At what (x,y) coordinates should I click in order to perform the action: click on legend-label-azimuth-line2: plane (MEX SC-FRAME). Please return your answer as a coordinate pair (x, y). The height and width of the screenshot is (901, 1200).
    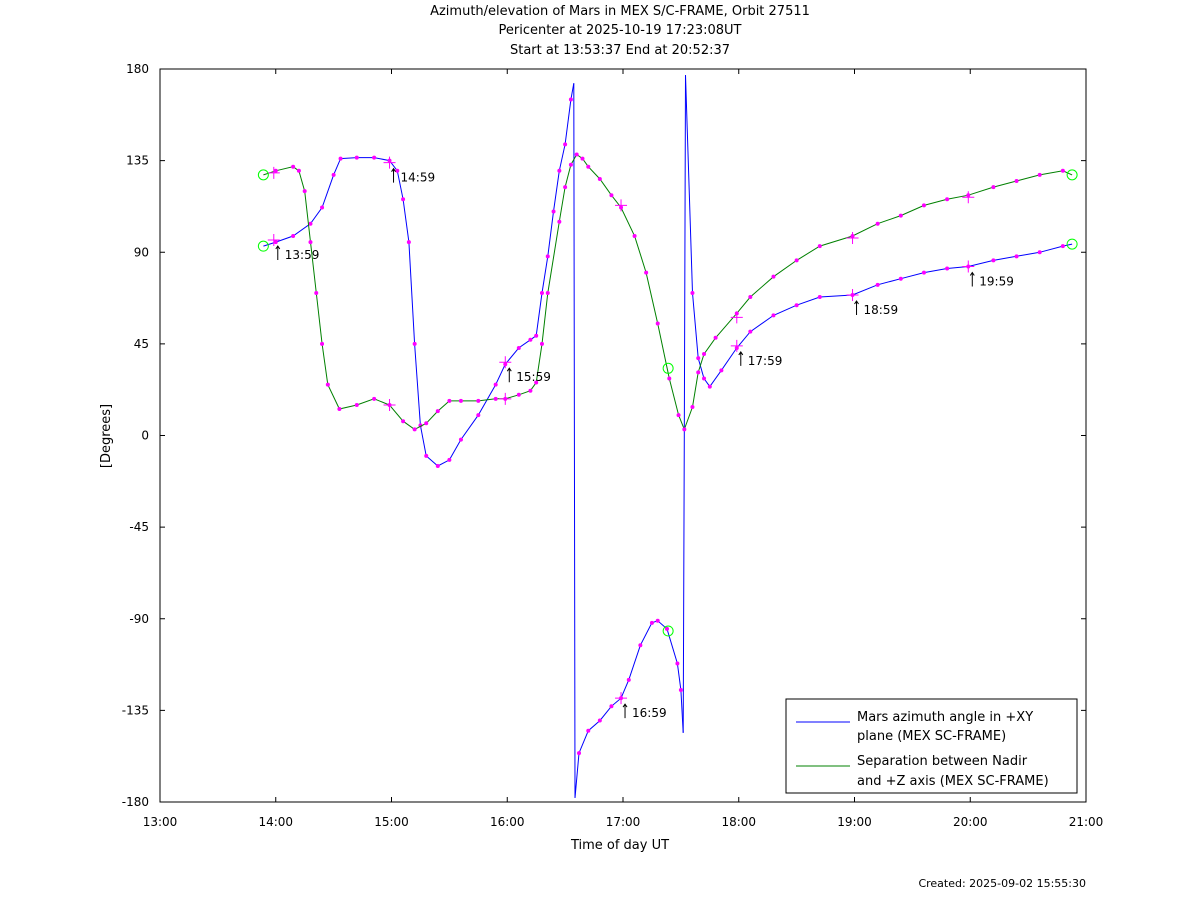
    Looking at the image, I should click on (931, 736).